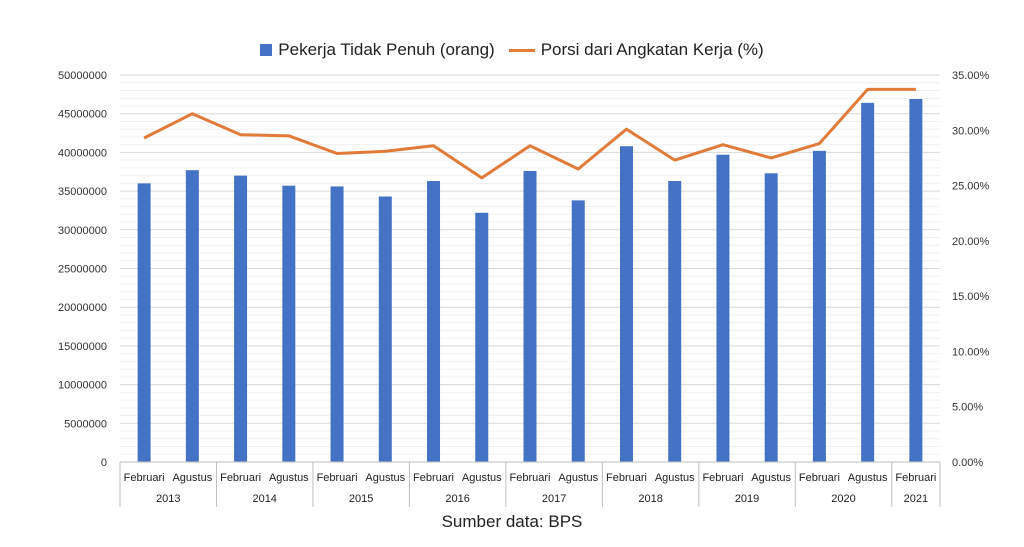 The width and height of the screenshot is (1024, 547). Describe the element at coordinates (971, 131) in the screenshot. I see `y-right-tick-label: 30.00%` at that location.